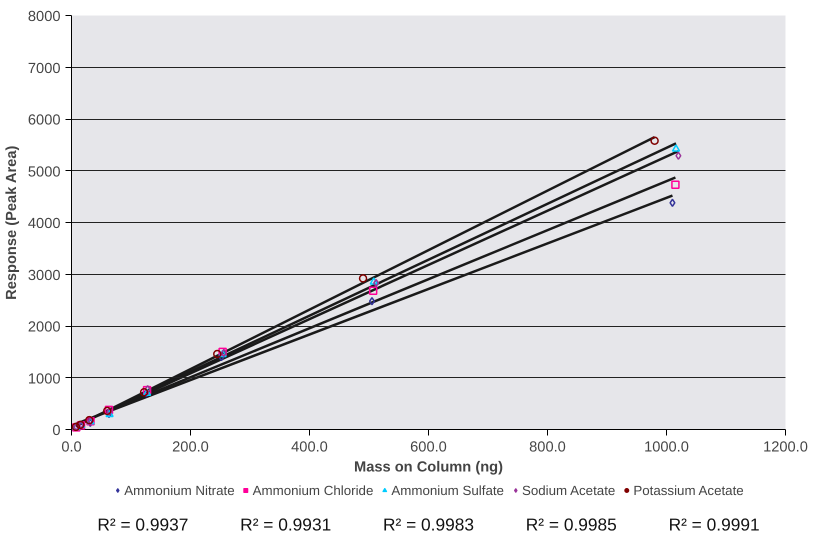 This screenshot has height=542, width=815. What do you see at coordinates (428, 524) in the screenshot?
I see `text: R² = 0.9983` at bounding box center [428, 524].